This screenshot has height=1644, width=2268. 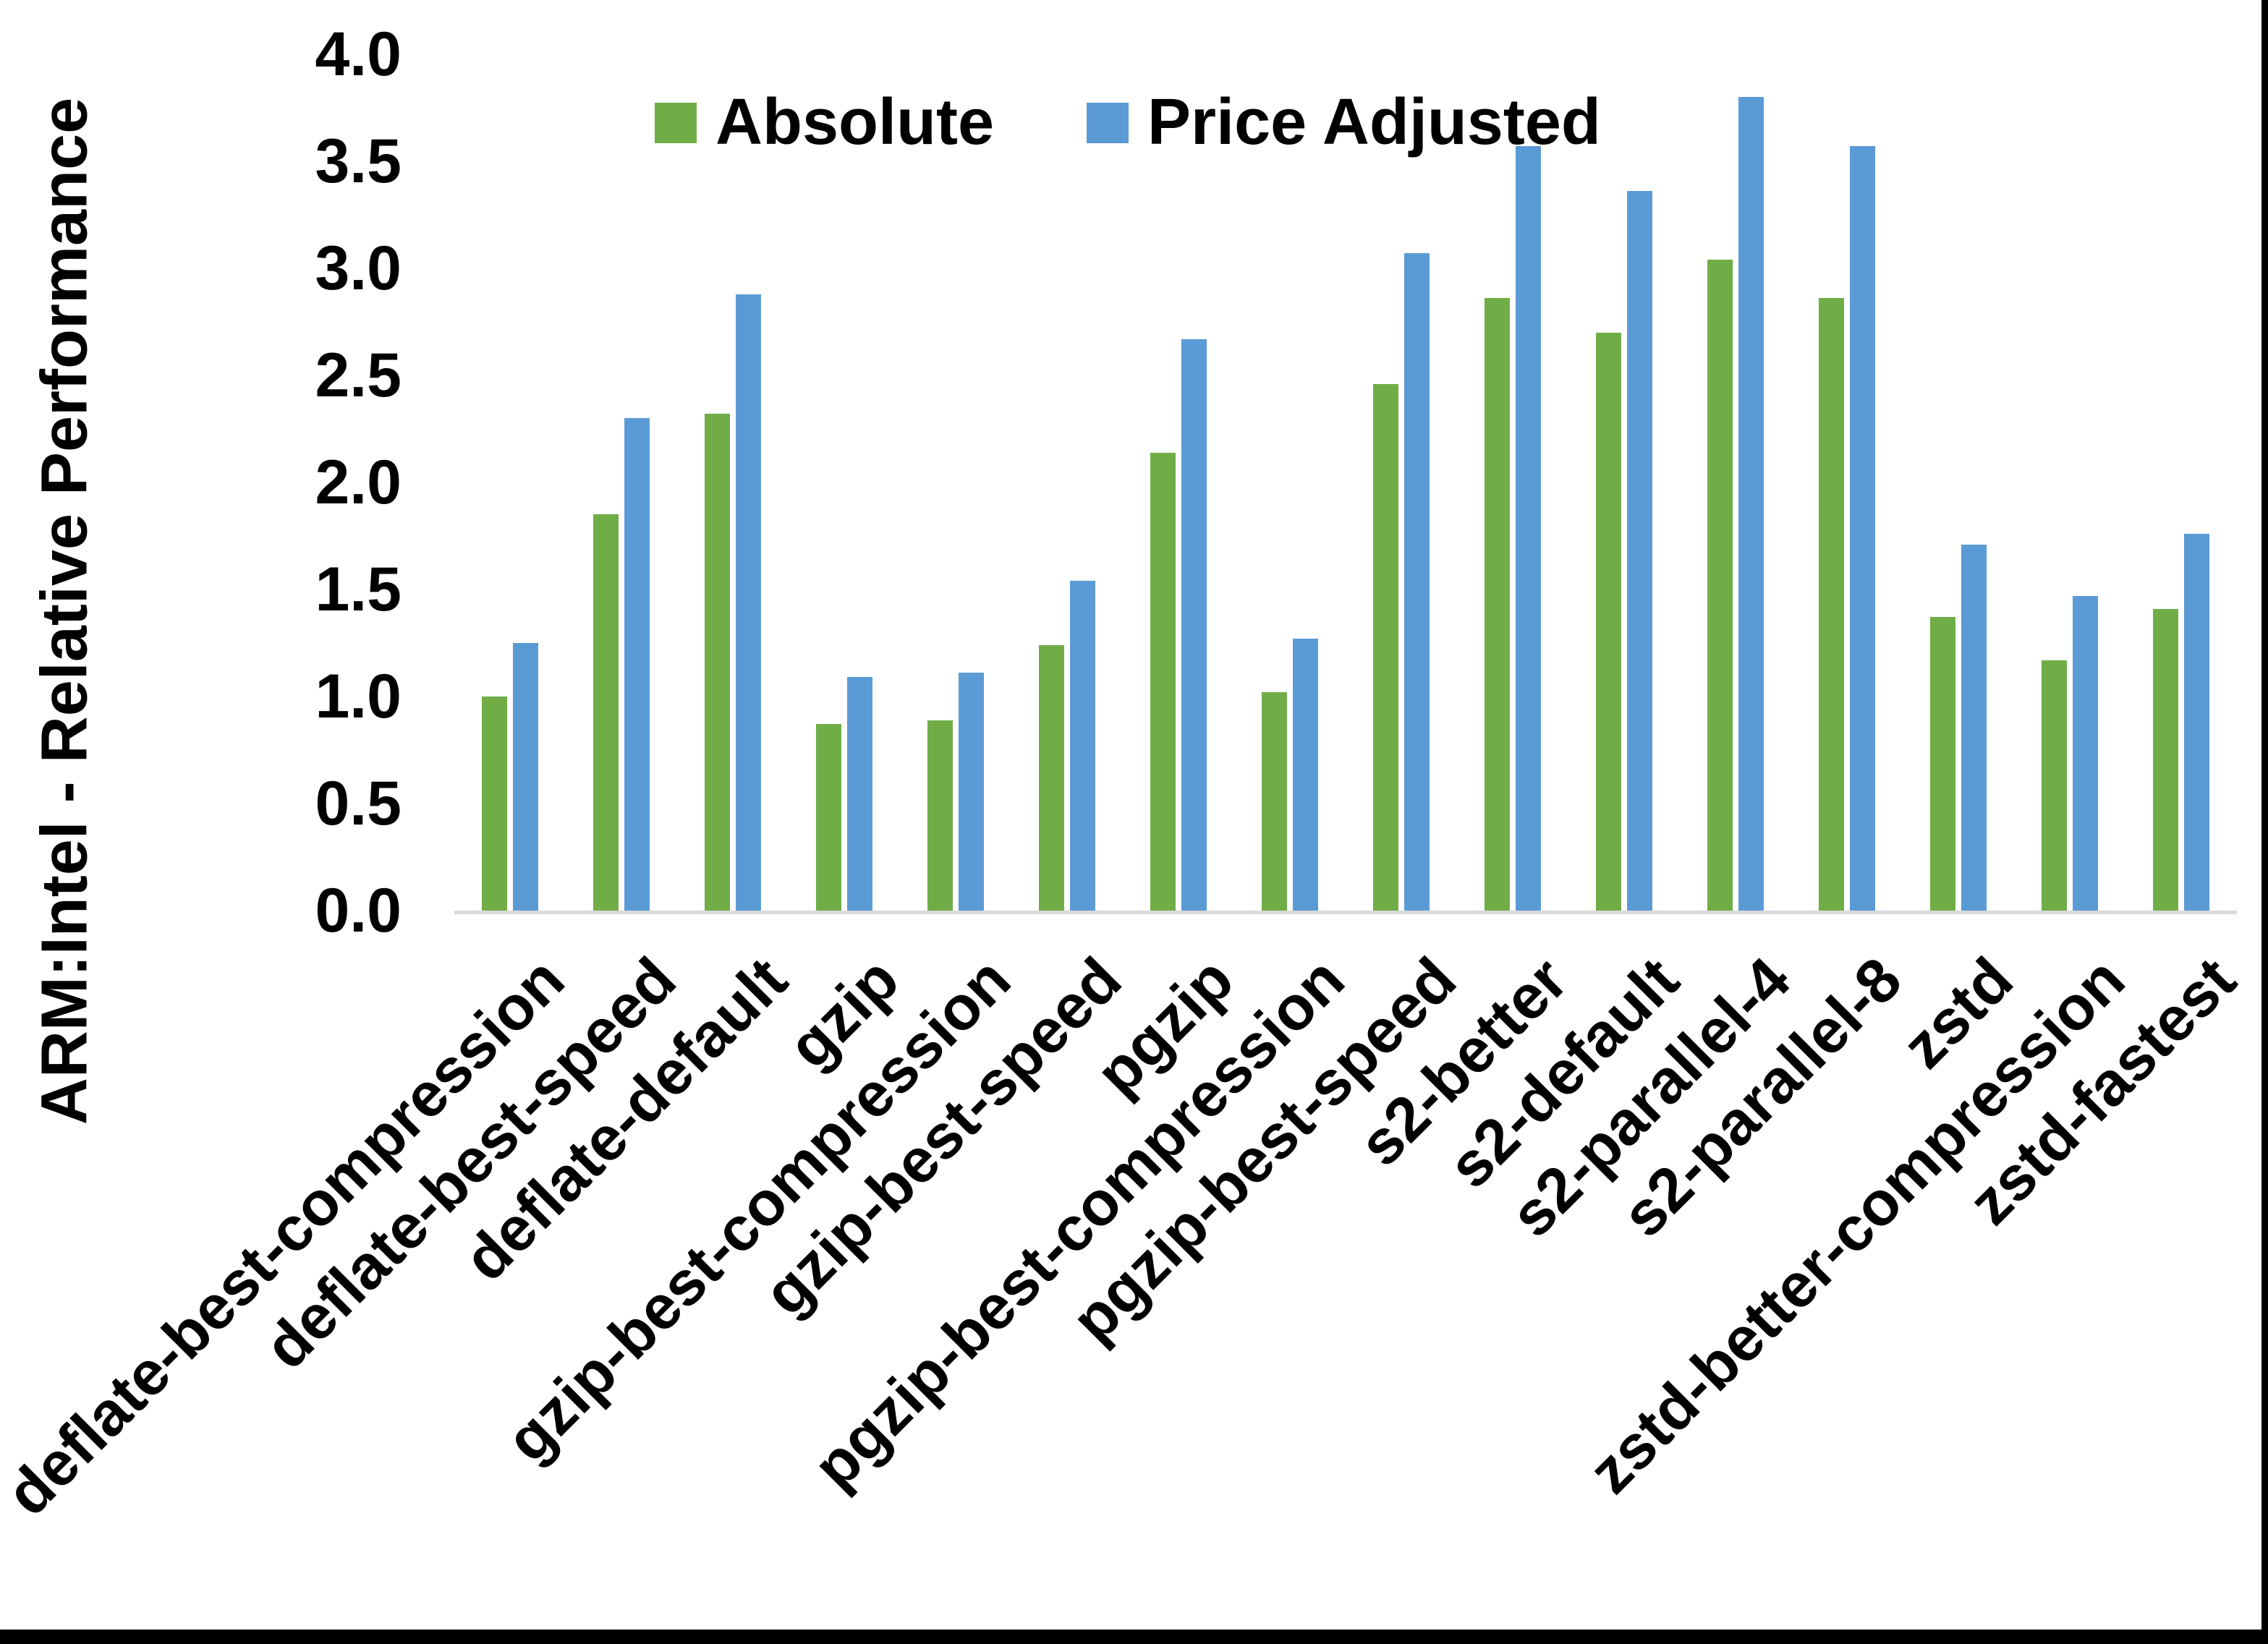 What do you see at coordinates (1082, 746) in the screenshot?
I see `bar-price-adjusted-gzip-best-speed` at bounding box center [1082, 746].